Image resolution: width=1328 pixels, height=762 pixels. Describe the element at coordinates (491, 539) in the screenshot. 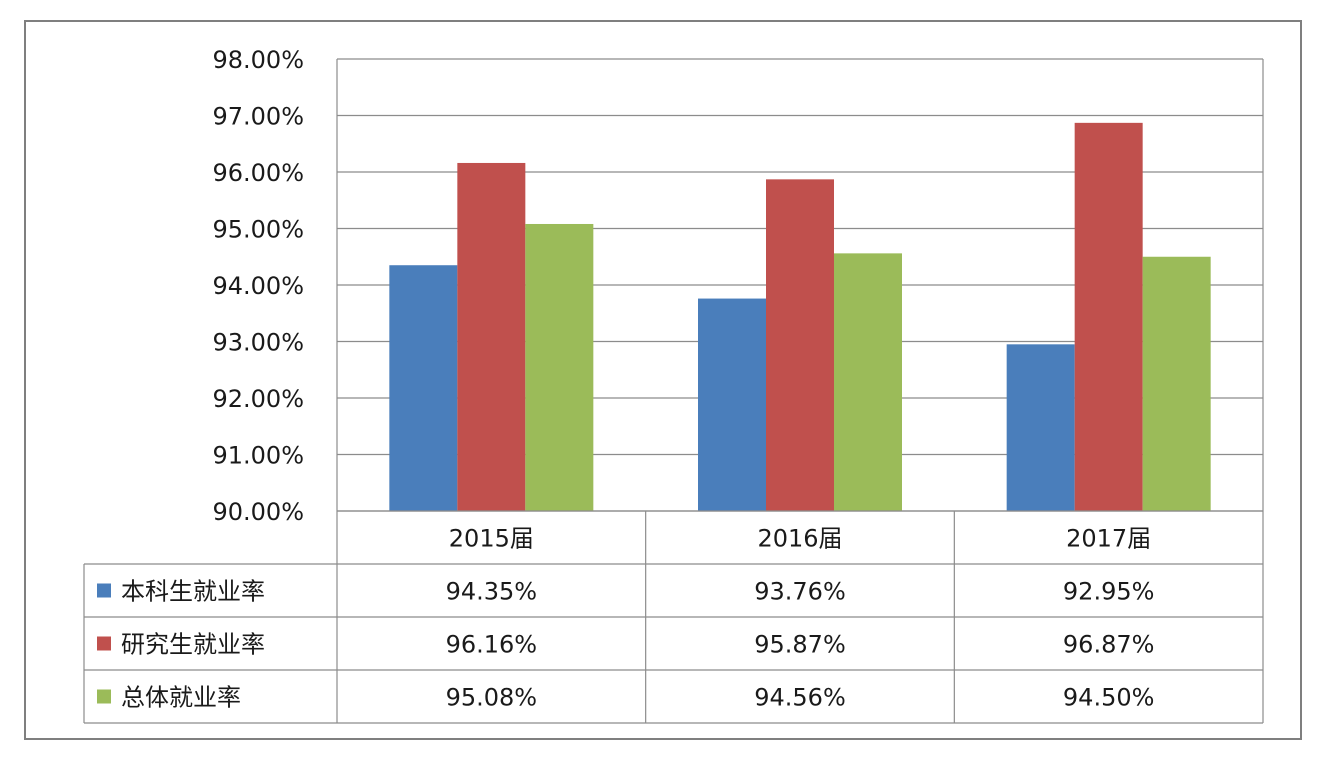

I see `category-label: 2015届` at that location.